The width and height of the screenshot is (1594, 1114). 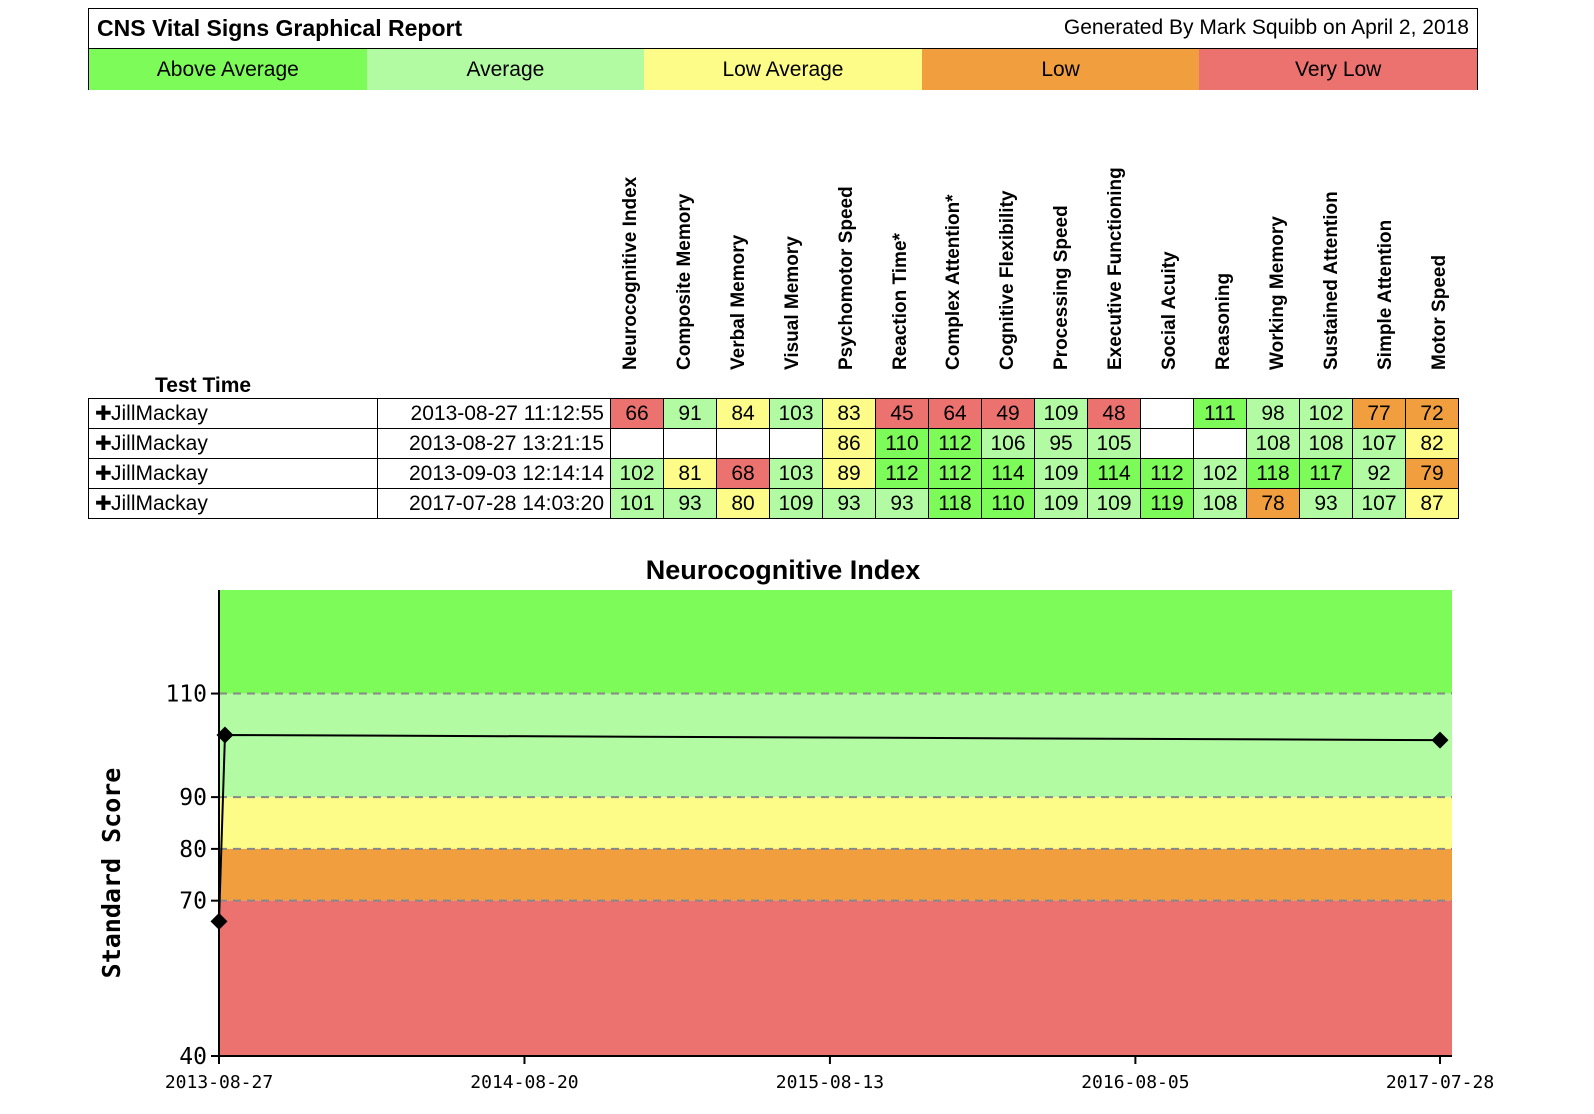 What do you see at coordinates (637, 503) in the screenshot?
I see `score-cell: 101` at bounding box center [637, 503].